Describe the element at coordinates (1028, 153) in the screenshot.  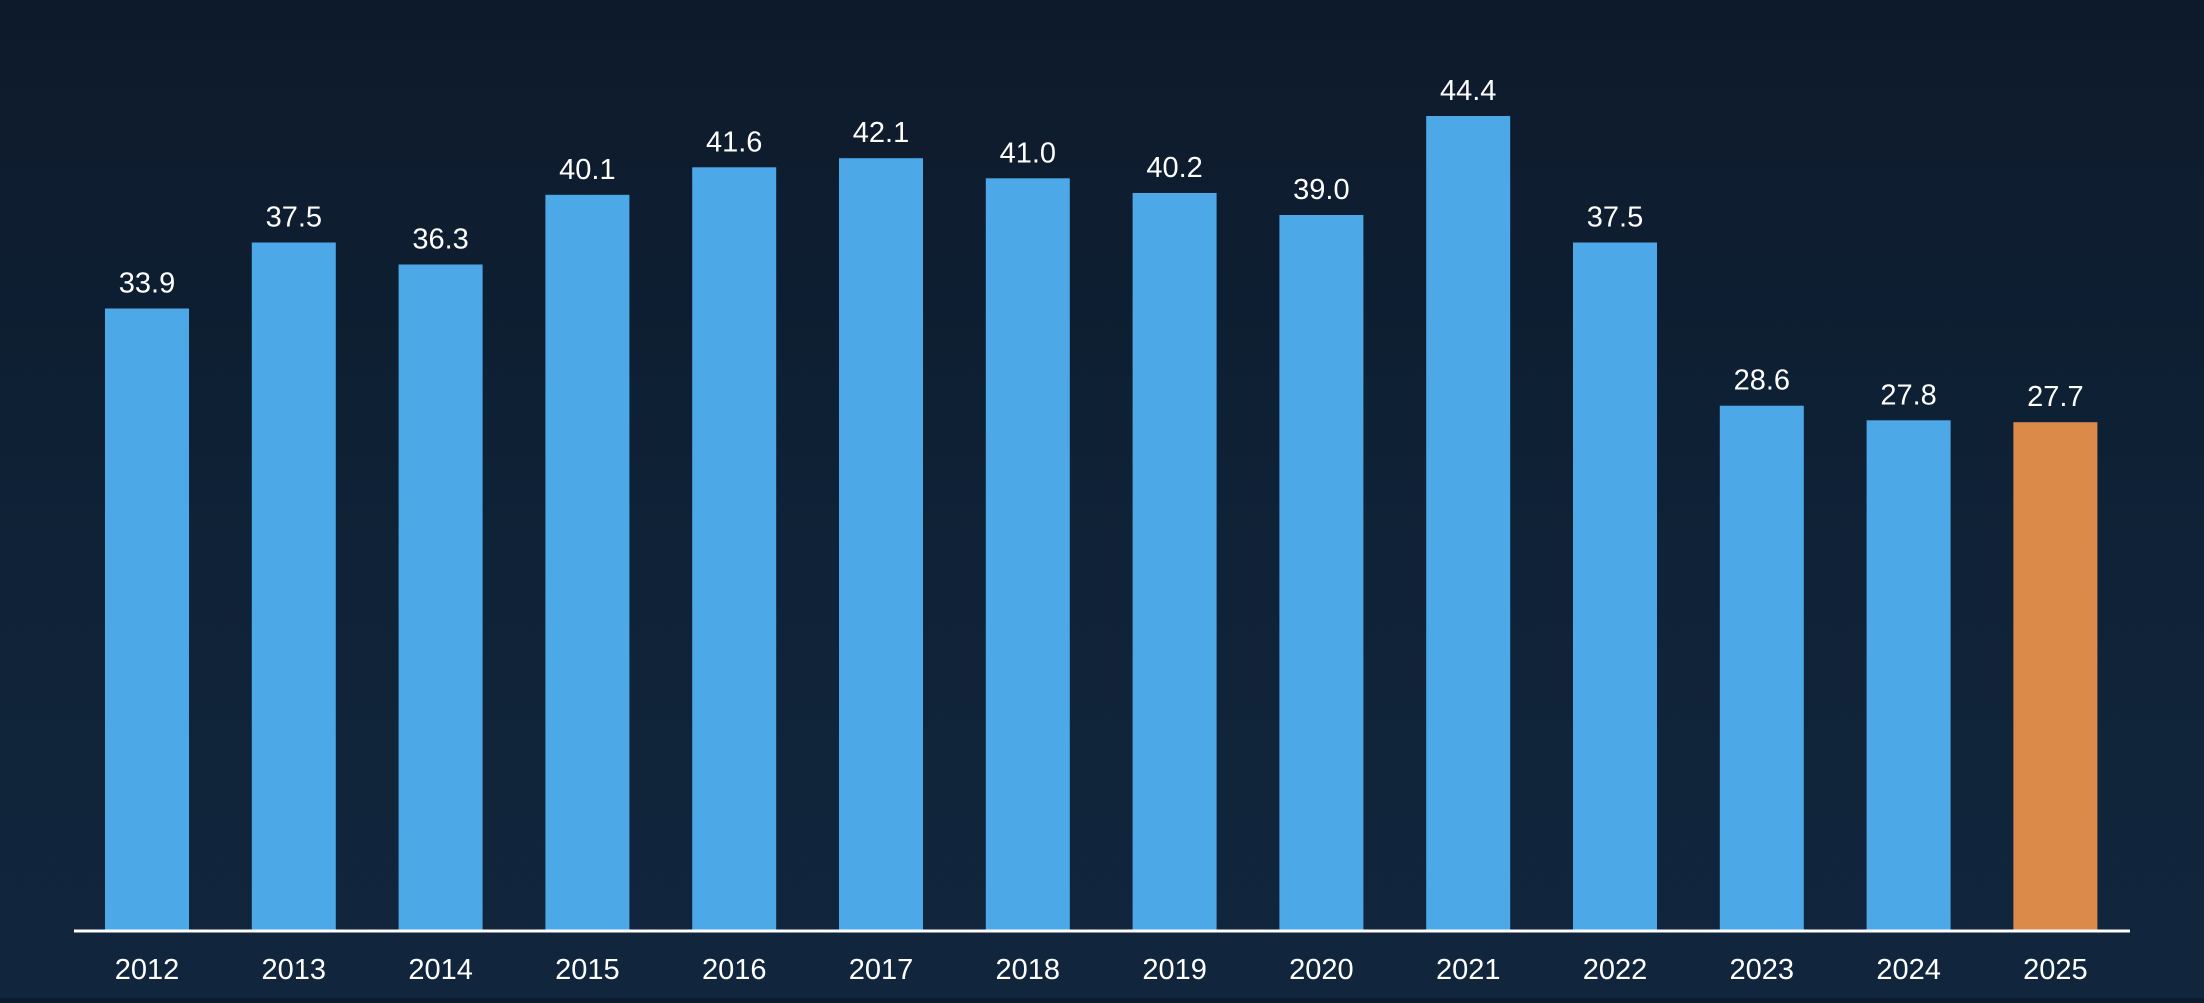
I see `value-label-2018: 41.0` at that location.